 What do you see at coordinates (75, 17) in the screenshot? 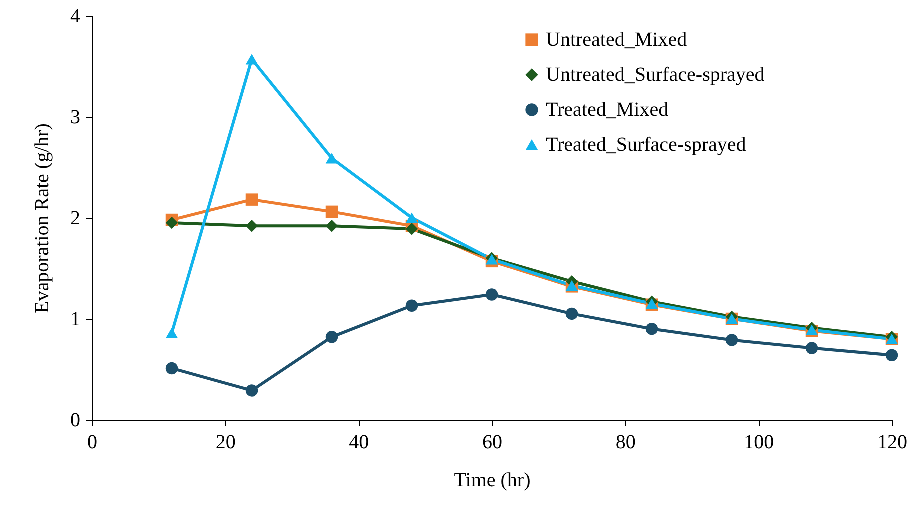
I see `y-tick-label: 4` at bounding box center [75, 17].